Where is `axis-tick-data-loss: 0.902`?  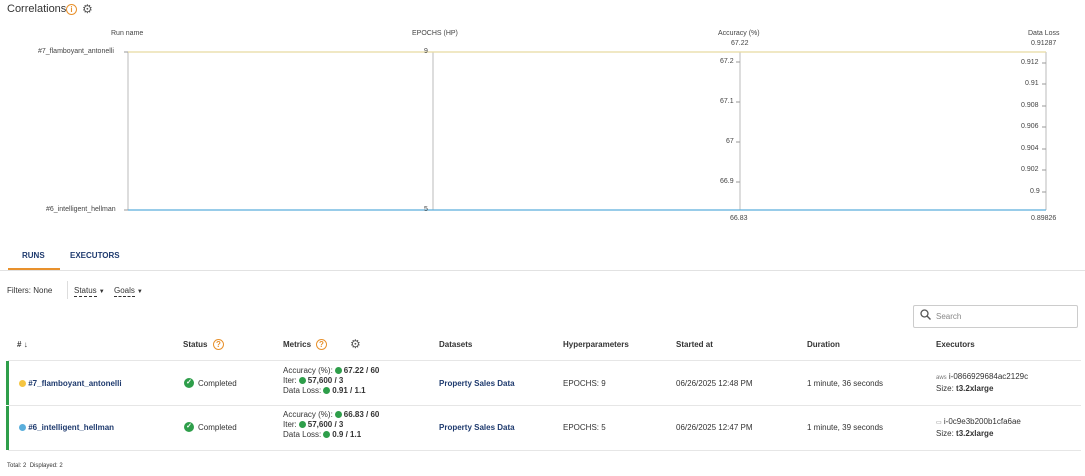 axis-tick-data-loss: 0.902 is located at coordinates (1030, 169).